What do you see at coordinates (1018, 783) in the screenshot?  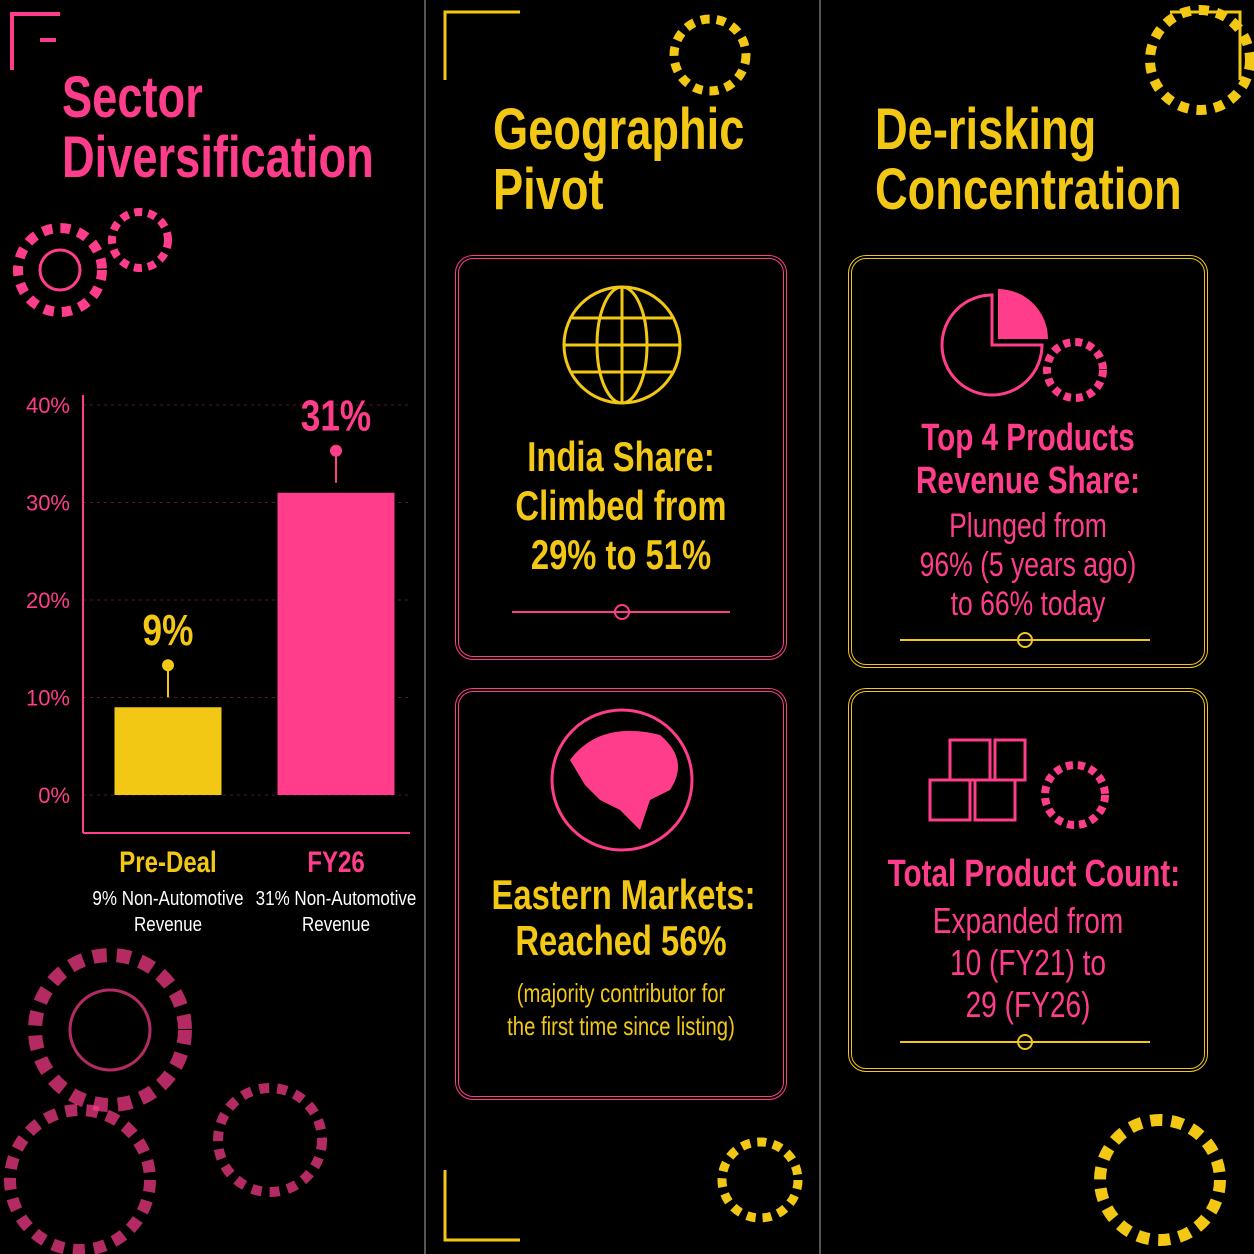 I see `boxes-icon` at bounding box center [1018, 783].